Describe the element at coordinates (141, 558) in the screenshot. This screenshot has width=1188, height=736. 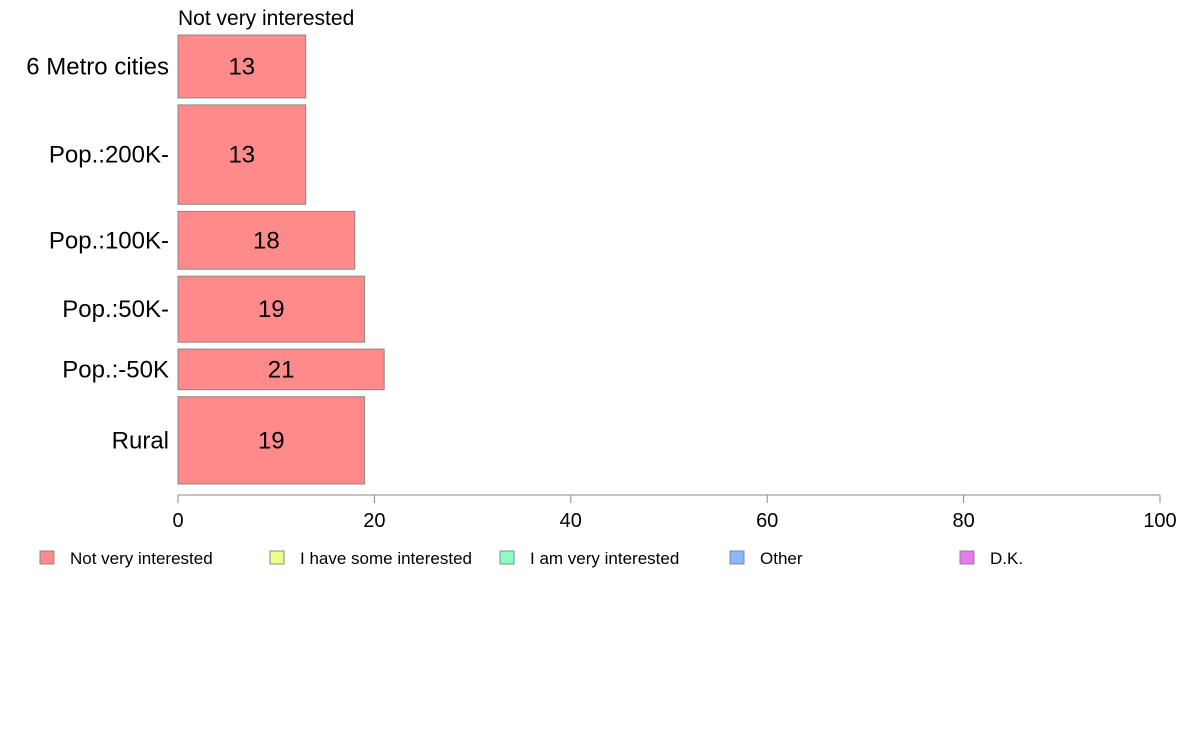
I see `legend-label: Not very interested` at that location.